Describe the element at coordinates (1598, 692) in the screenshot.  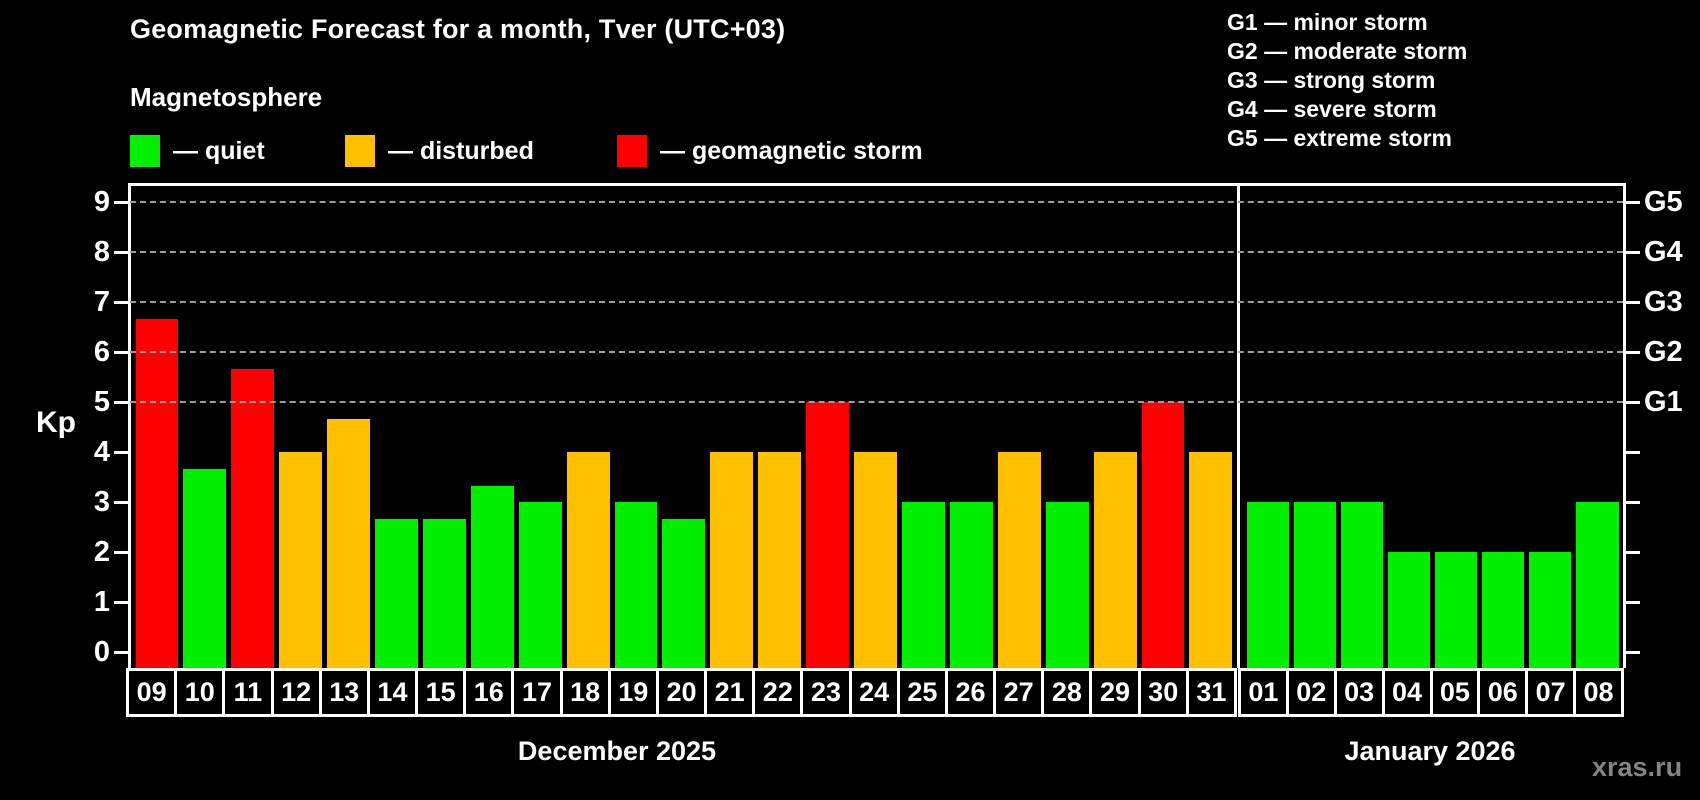
I see `day-cell-08: 08` at that location.